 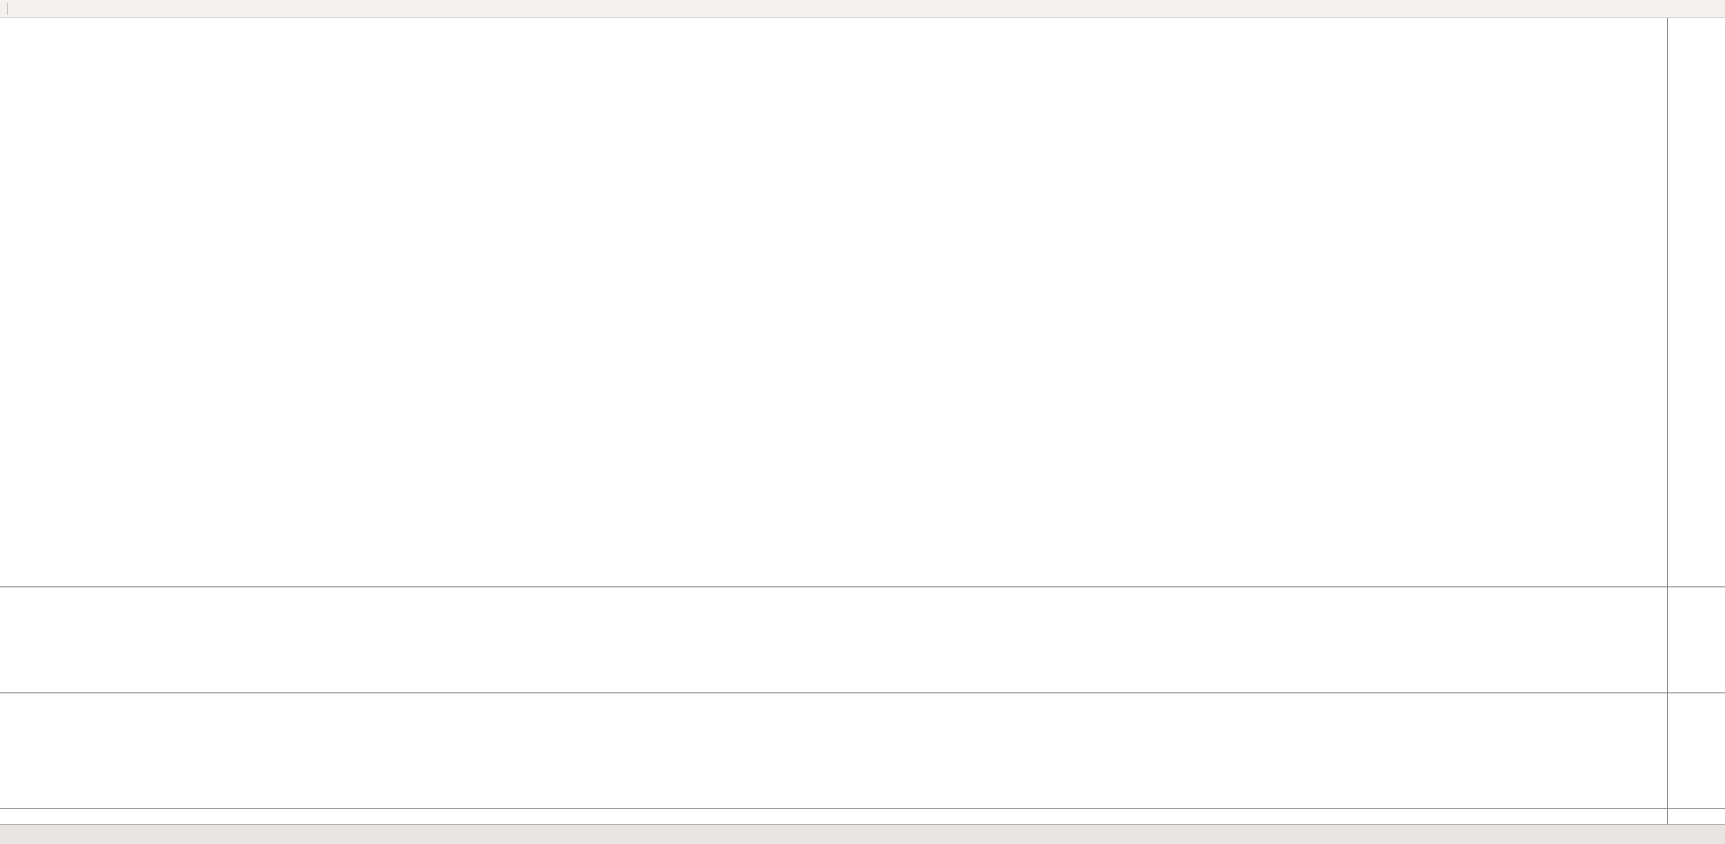 What do you see at coordinates (862, 808) in the screenshot?
I see `time-axis-separator` at bounding box center [862, 808].